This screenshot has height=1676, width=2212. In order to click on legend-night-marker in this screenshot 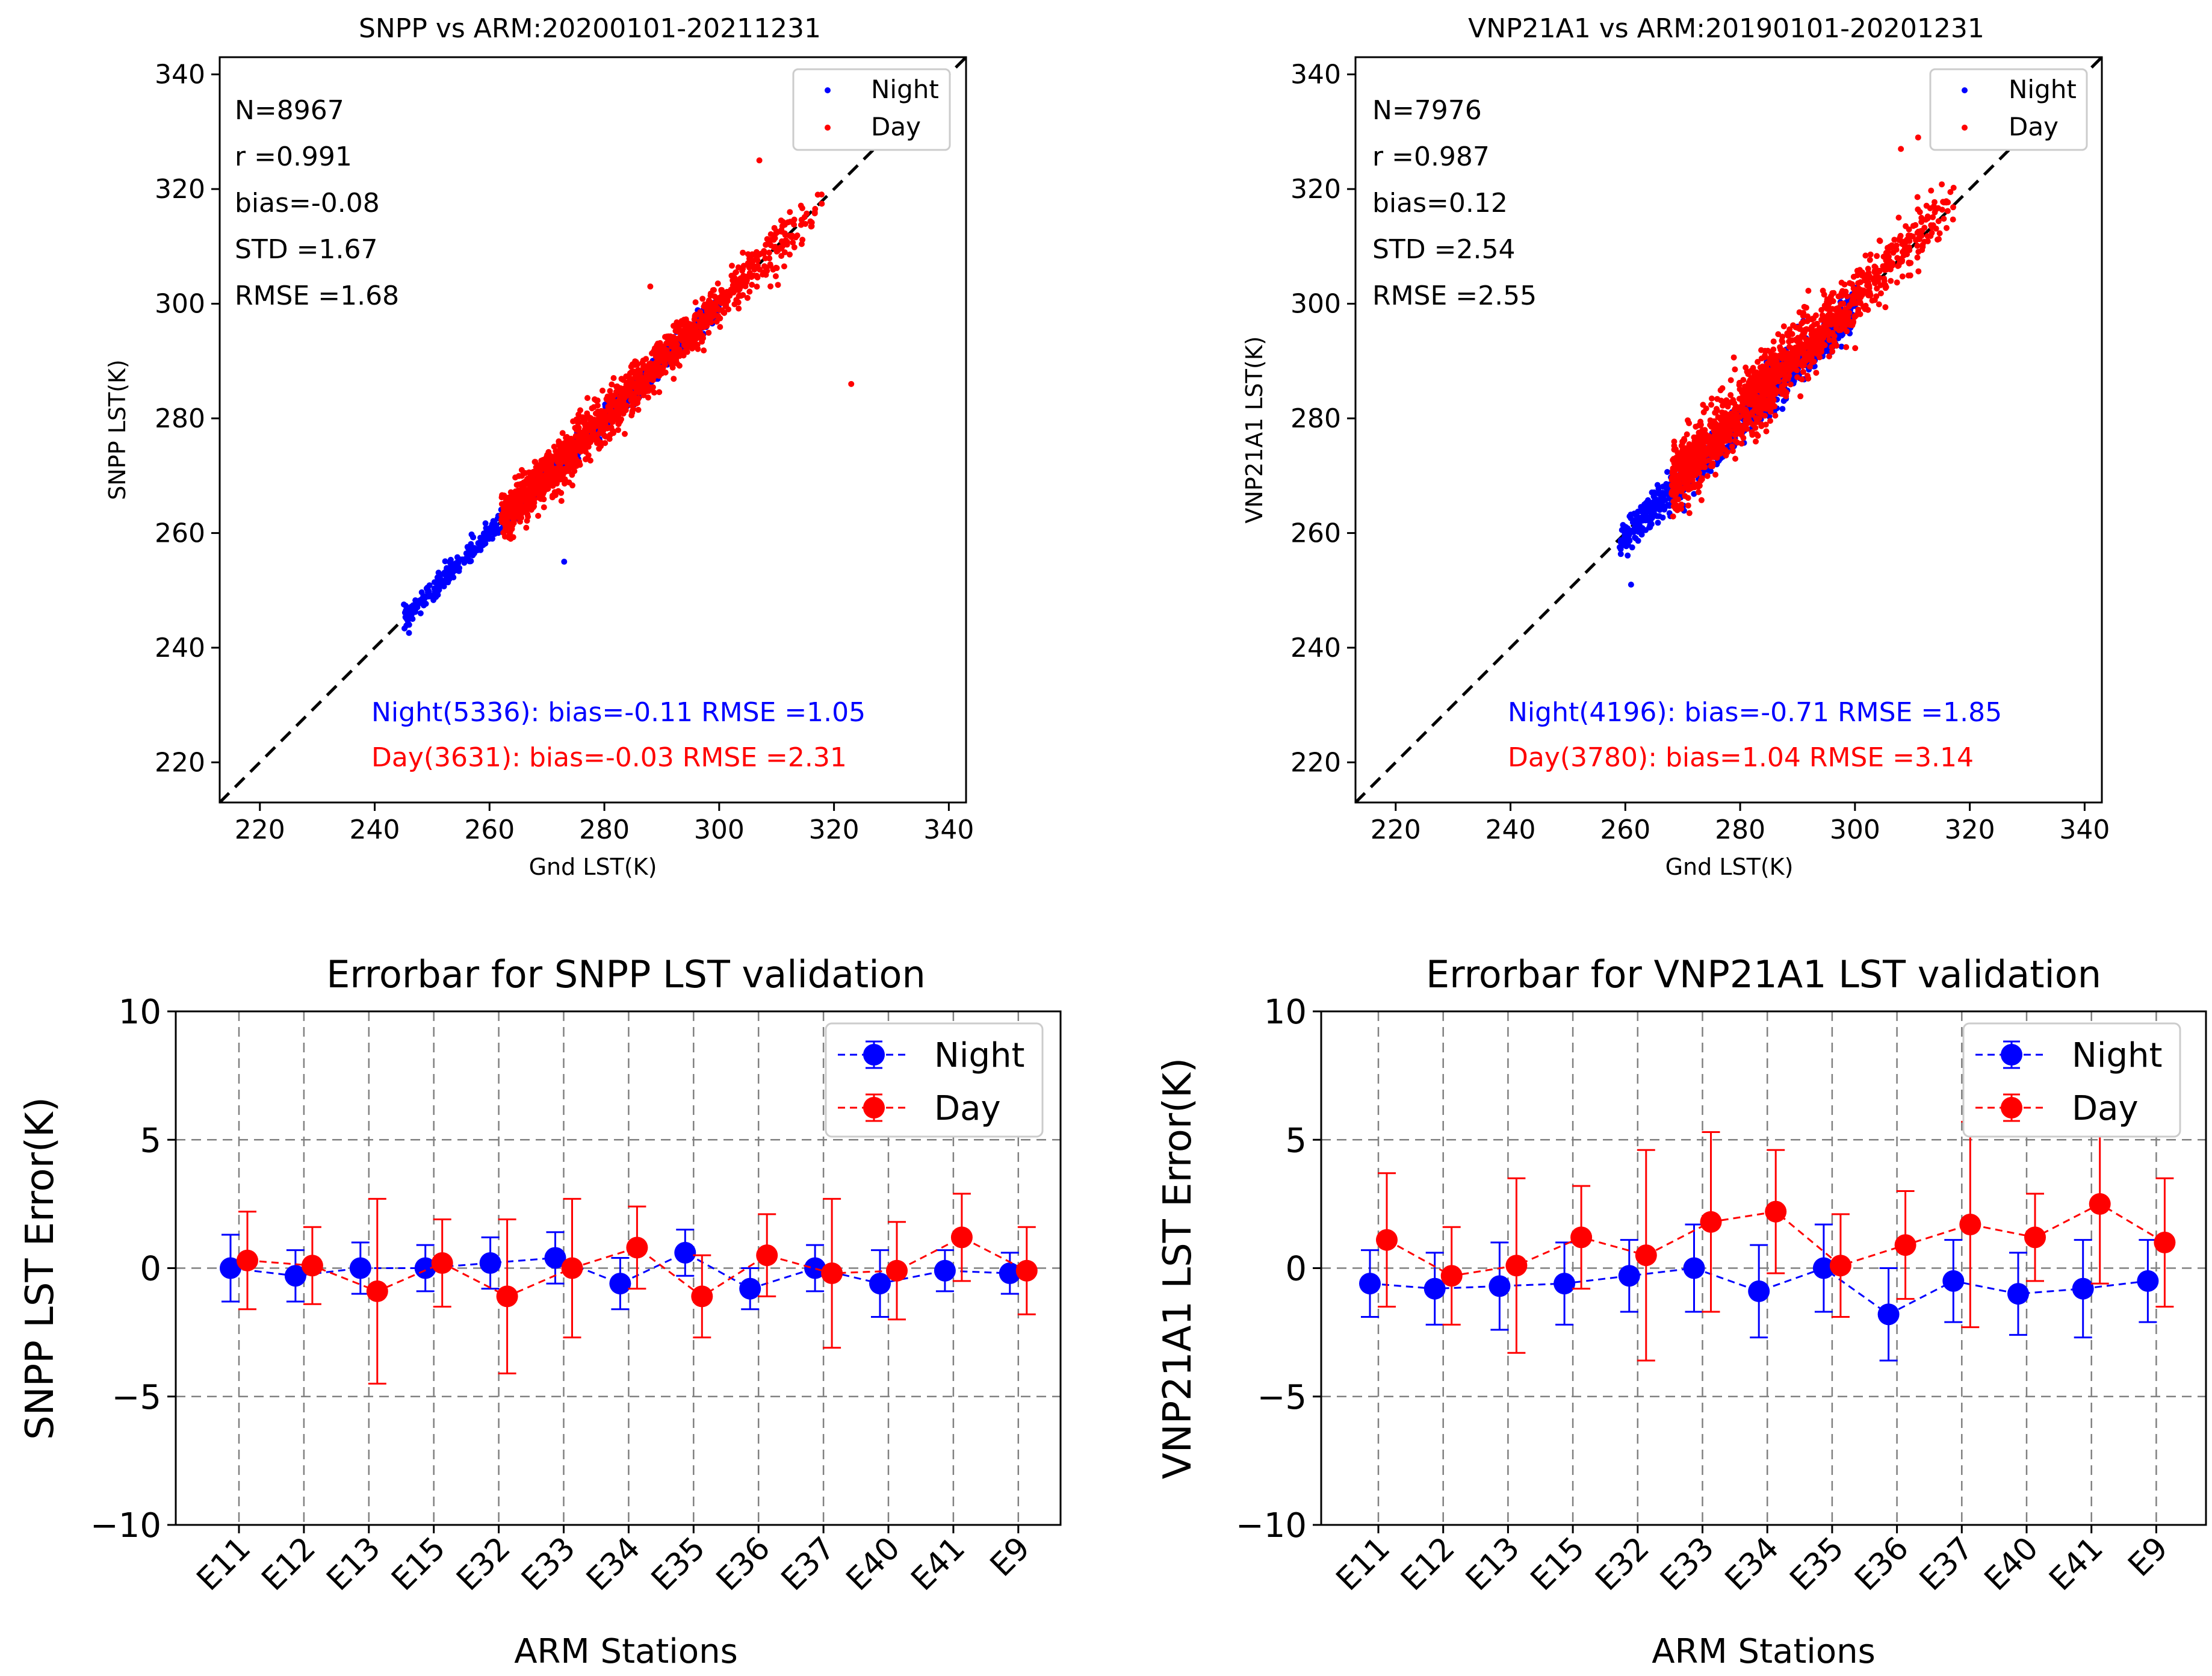, I will do `click(874, 1055)`.